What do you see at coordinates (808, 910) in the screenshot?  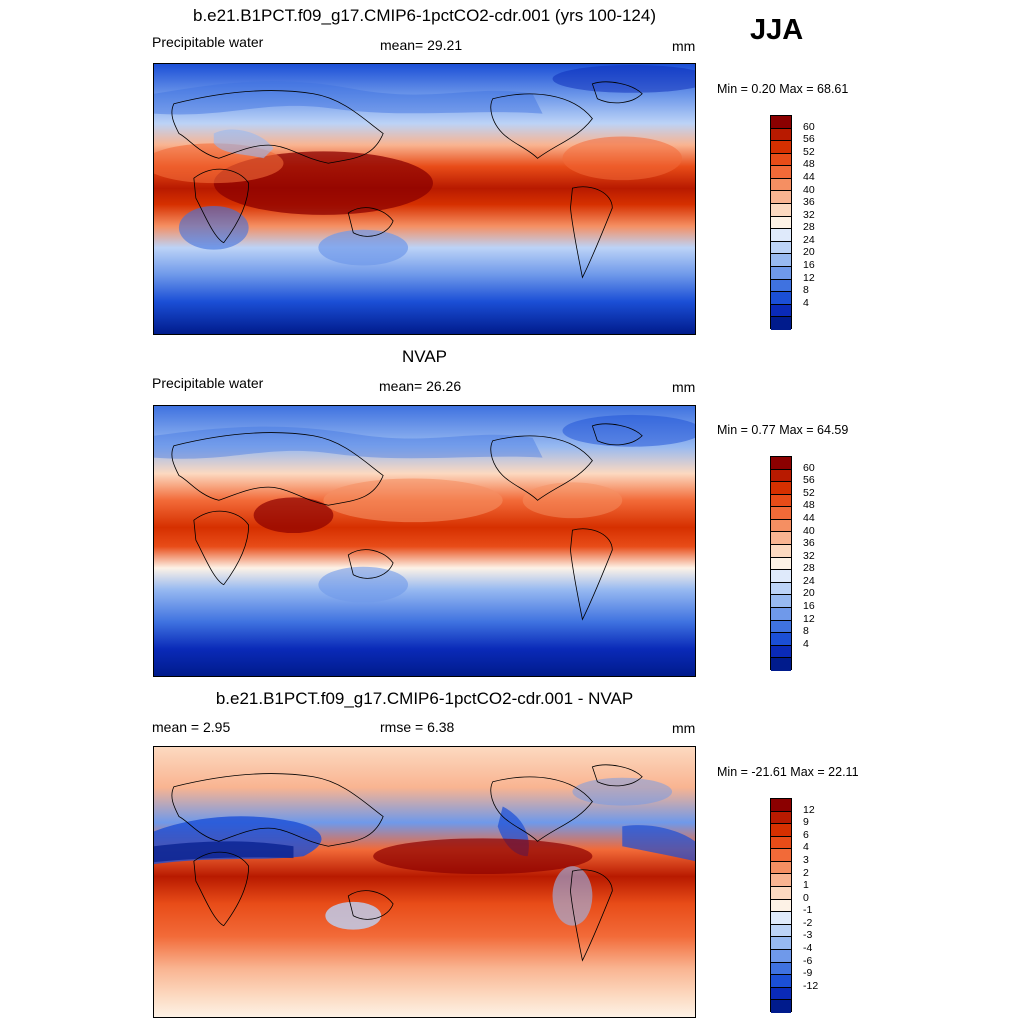 I see `colorbar-tick-label: -1` at bounding box center [808, 910].